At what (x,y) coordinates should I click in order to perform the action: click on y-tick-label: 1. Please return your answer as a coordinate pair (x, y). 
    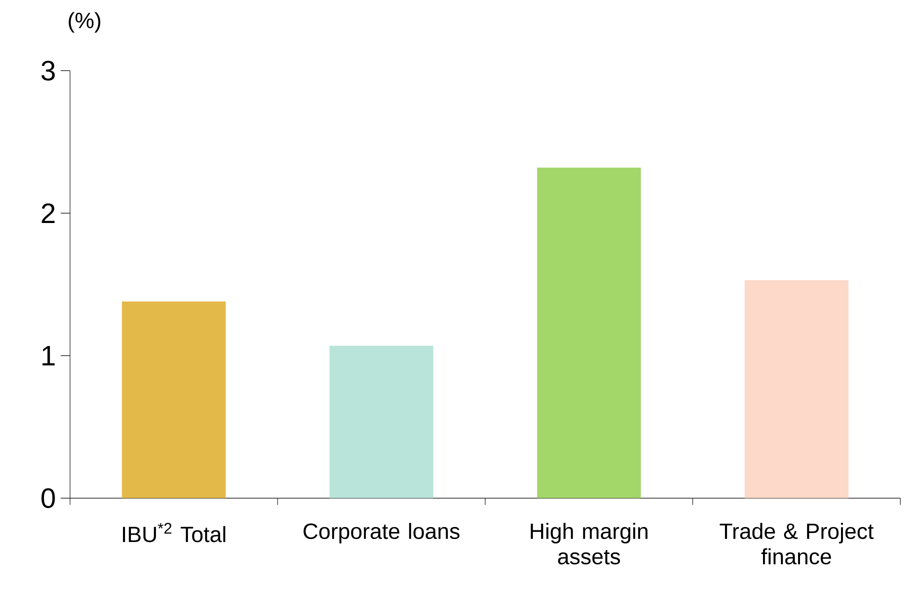
    Looking at the image, I should click on (48, 356).